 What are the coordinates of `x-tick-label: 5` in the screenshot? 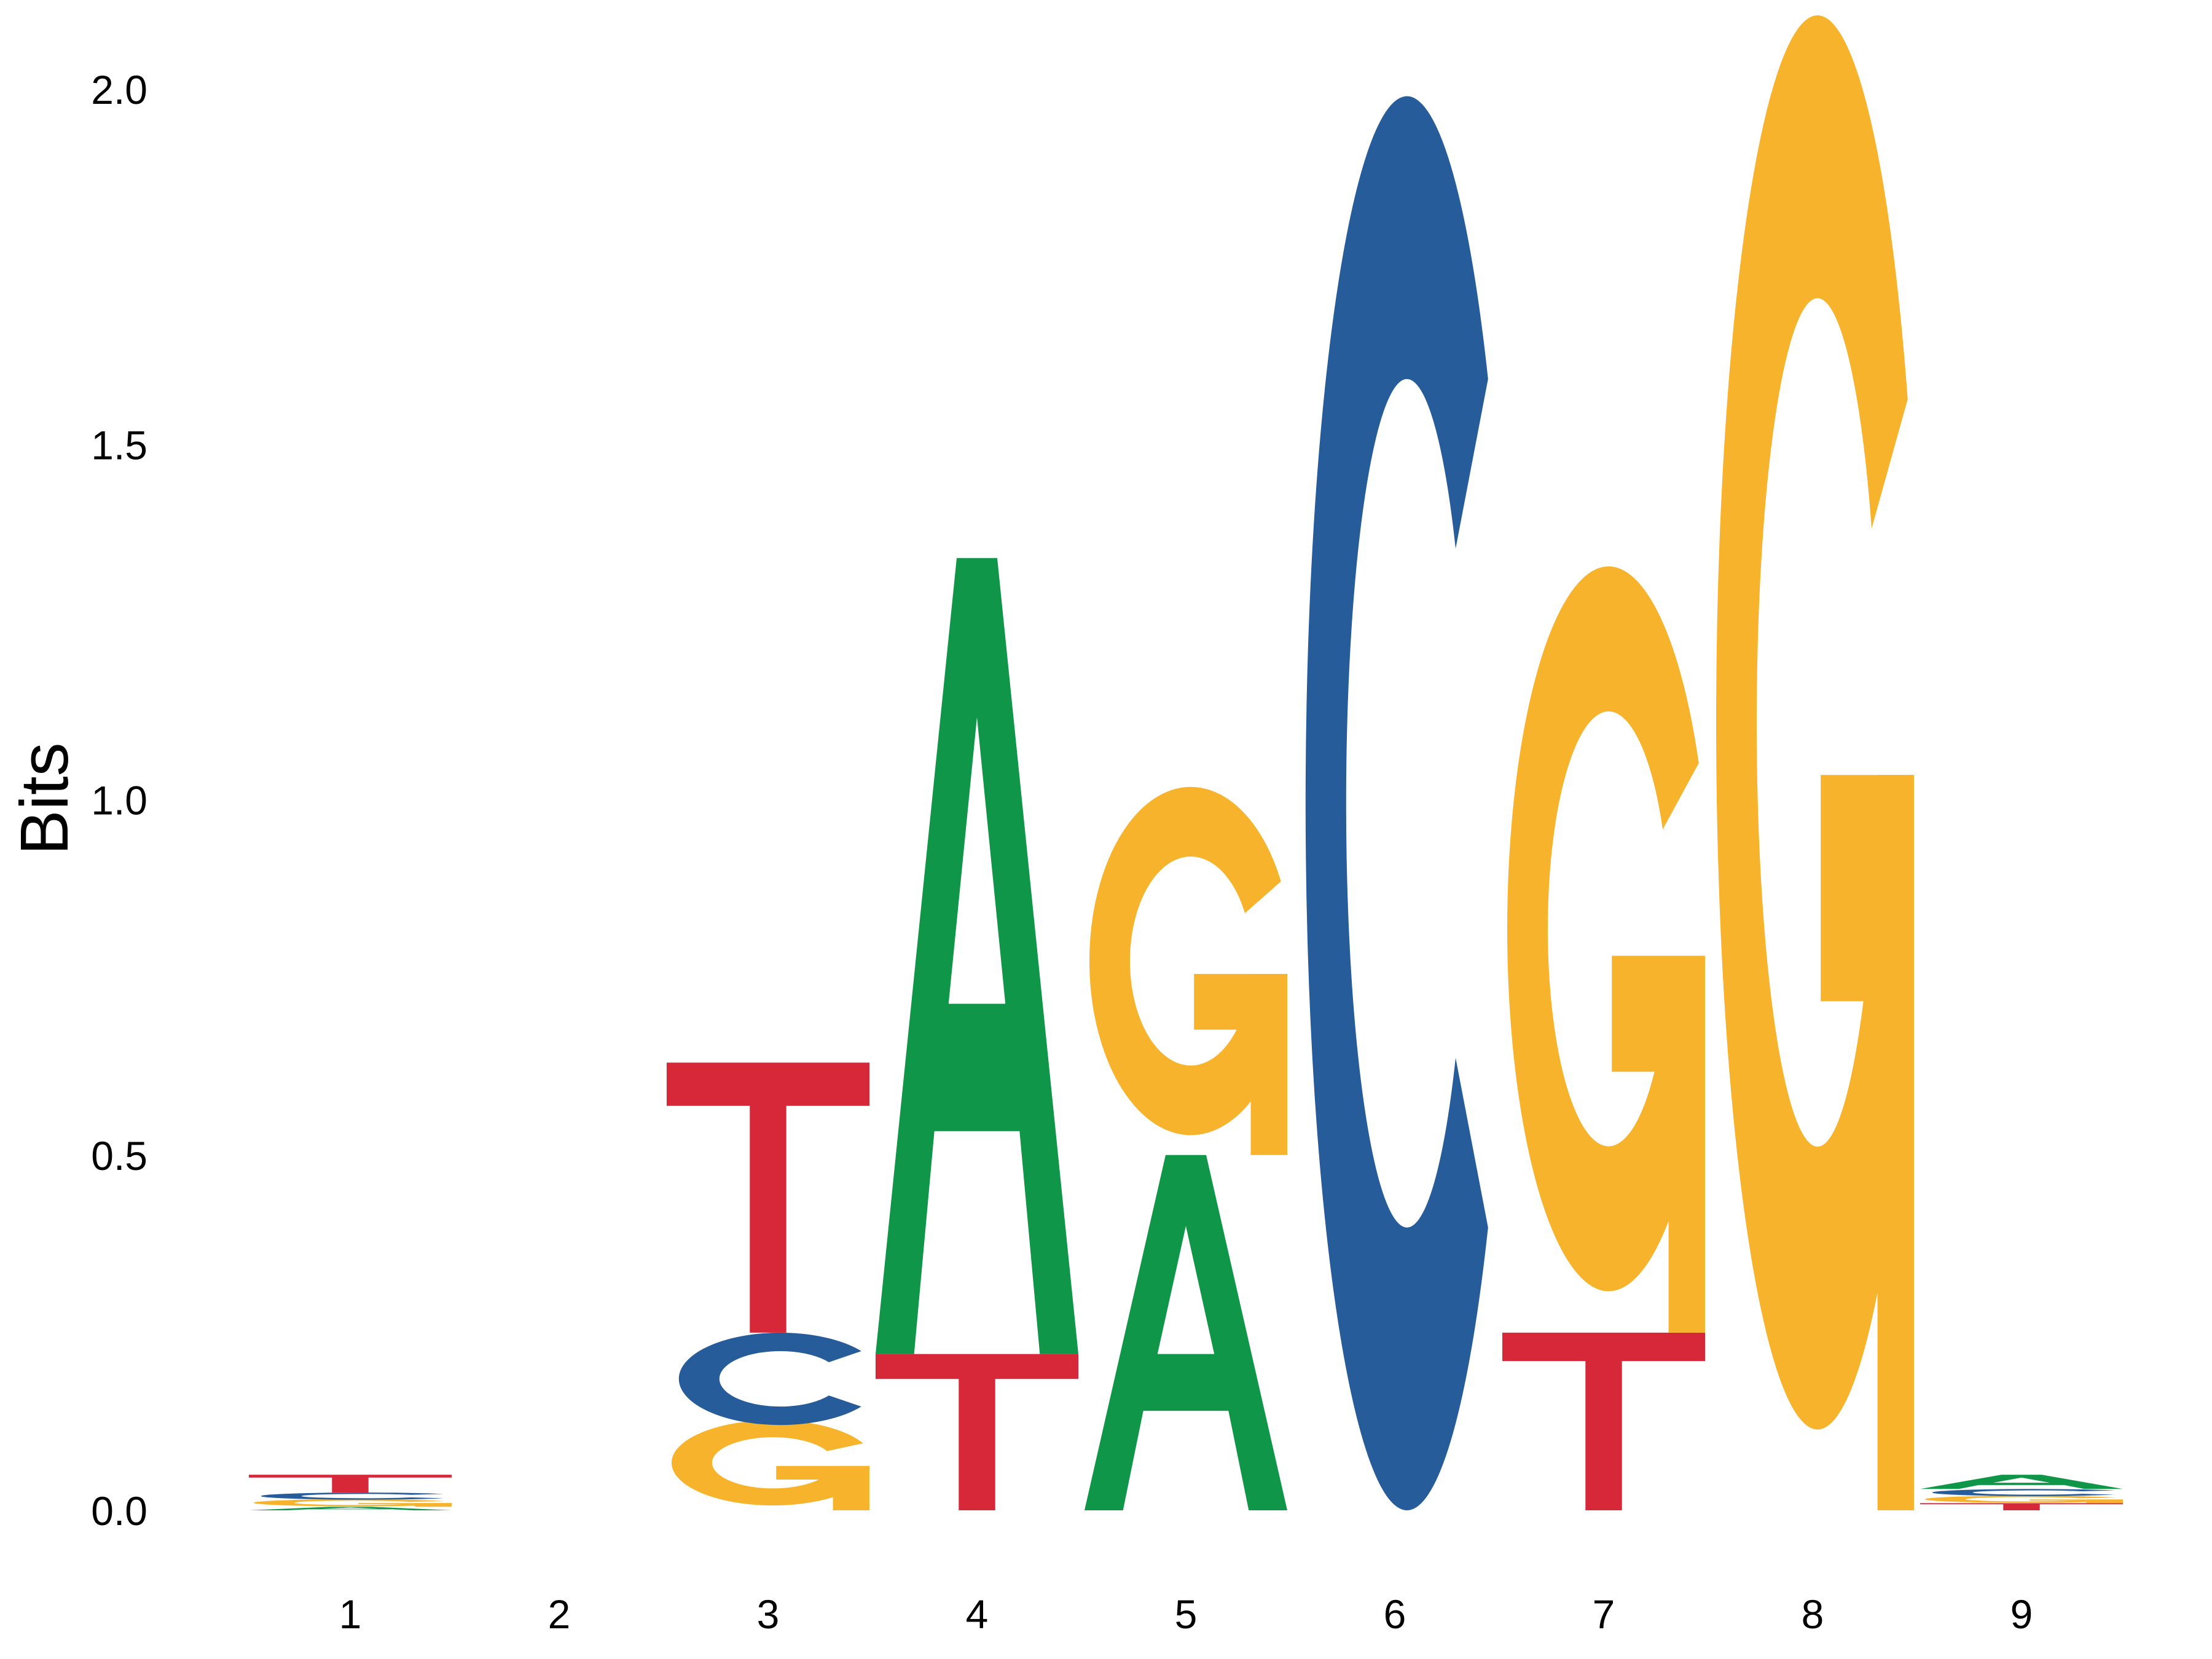 It's located at (1186, 1614).